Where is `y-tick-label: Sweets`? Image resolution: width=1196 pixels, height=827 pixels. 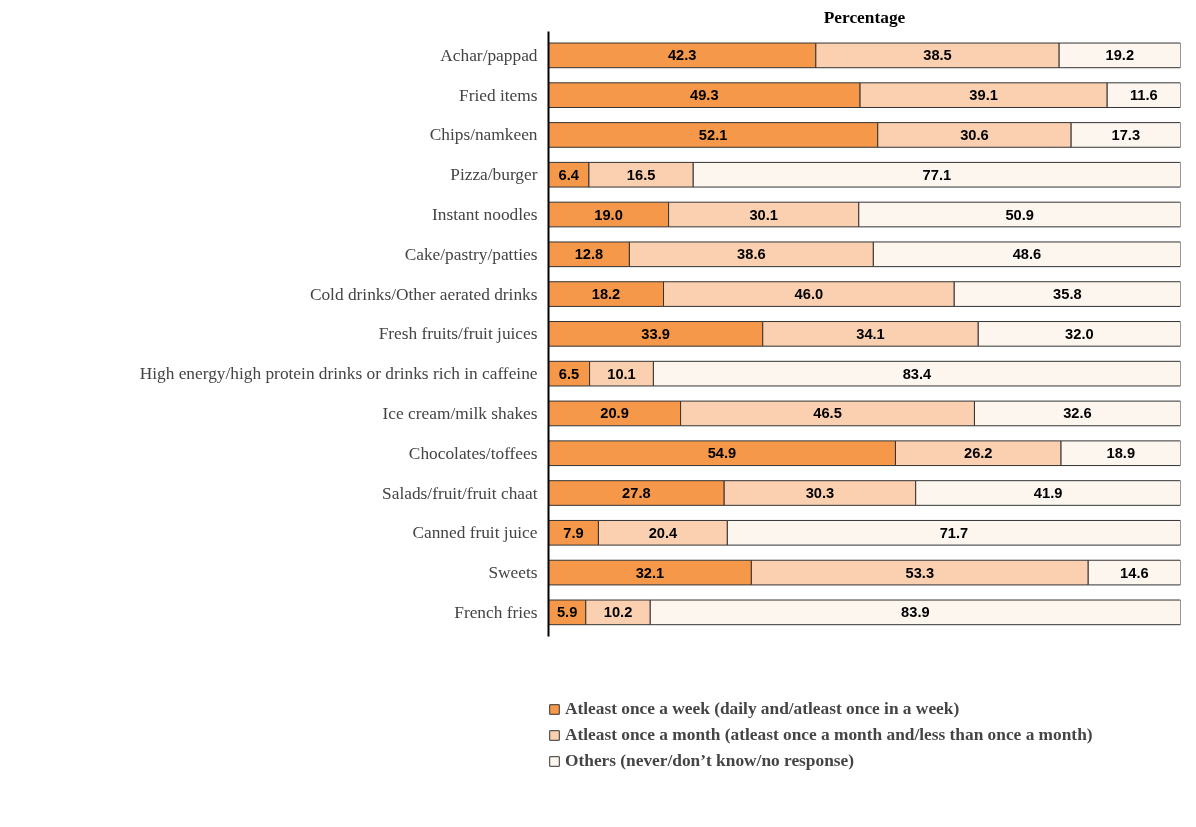
y-tick-label: Sweets is located at coordinates (513, 573).